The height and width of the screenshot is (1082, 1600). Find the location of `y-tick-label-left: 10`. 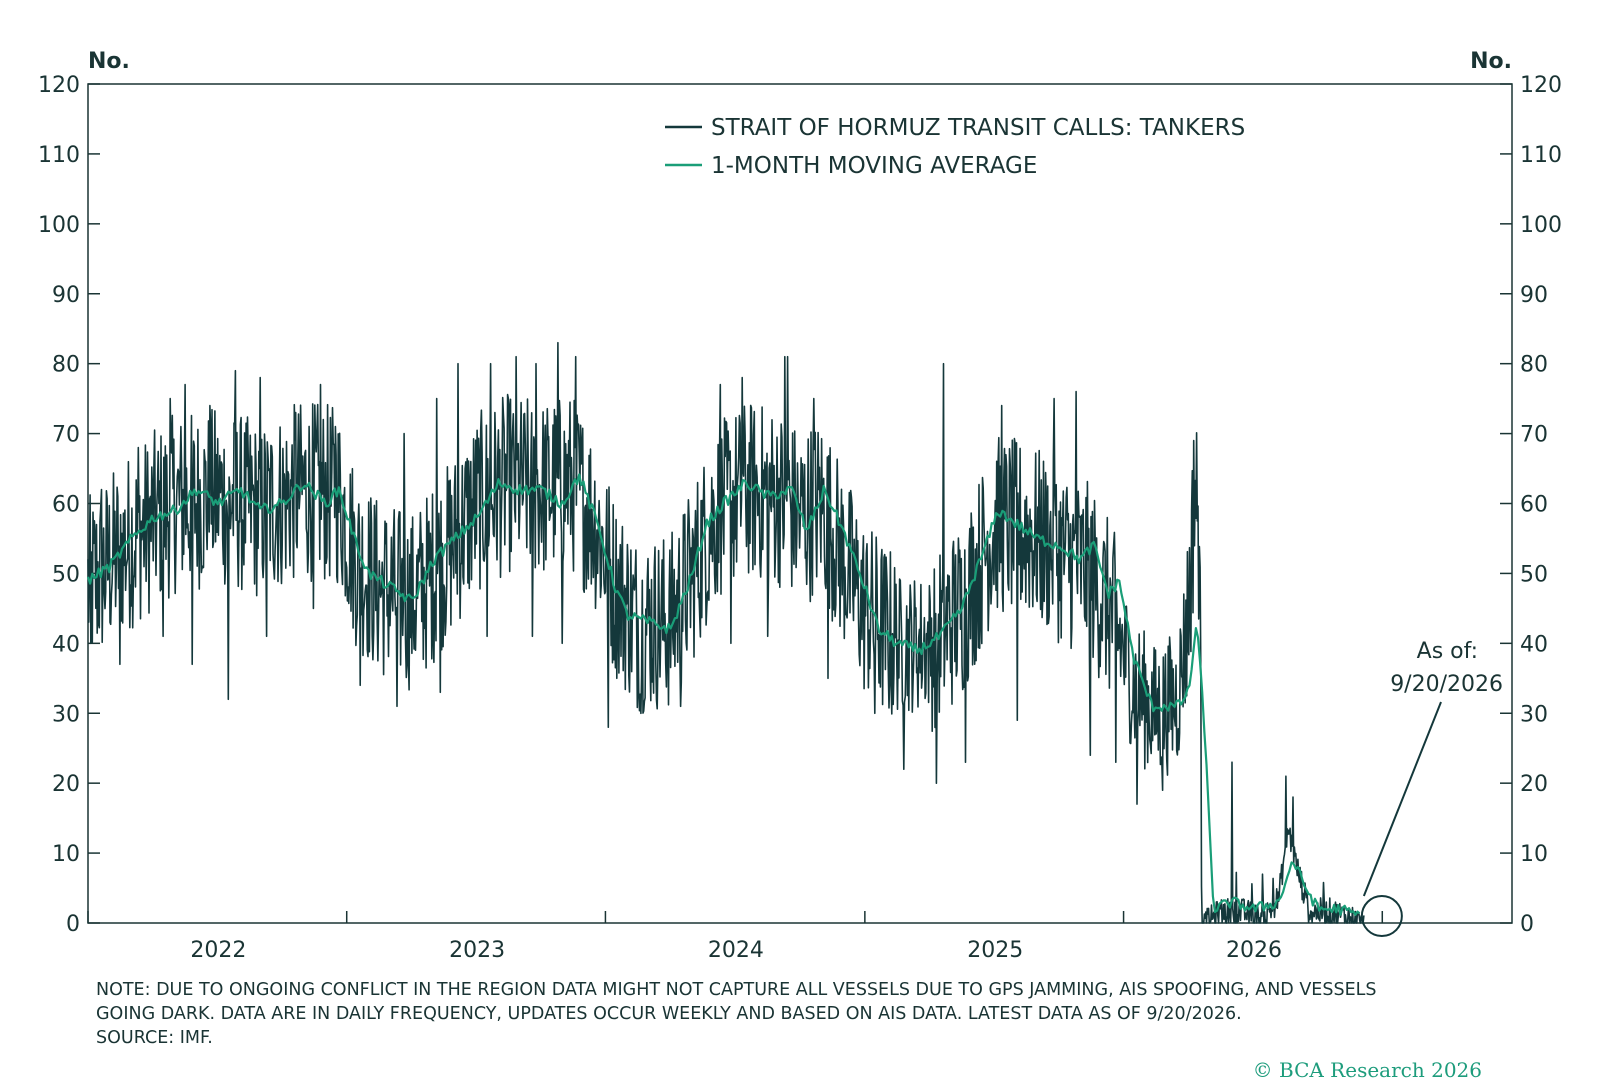

y-tick-label-left: 10 is located at coordinates (66, 854).